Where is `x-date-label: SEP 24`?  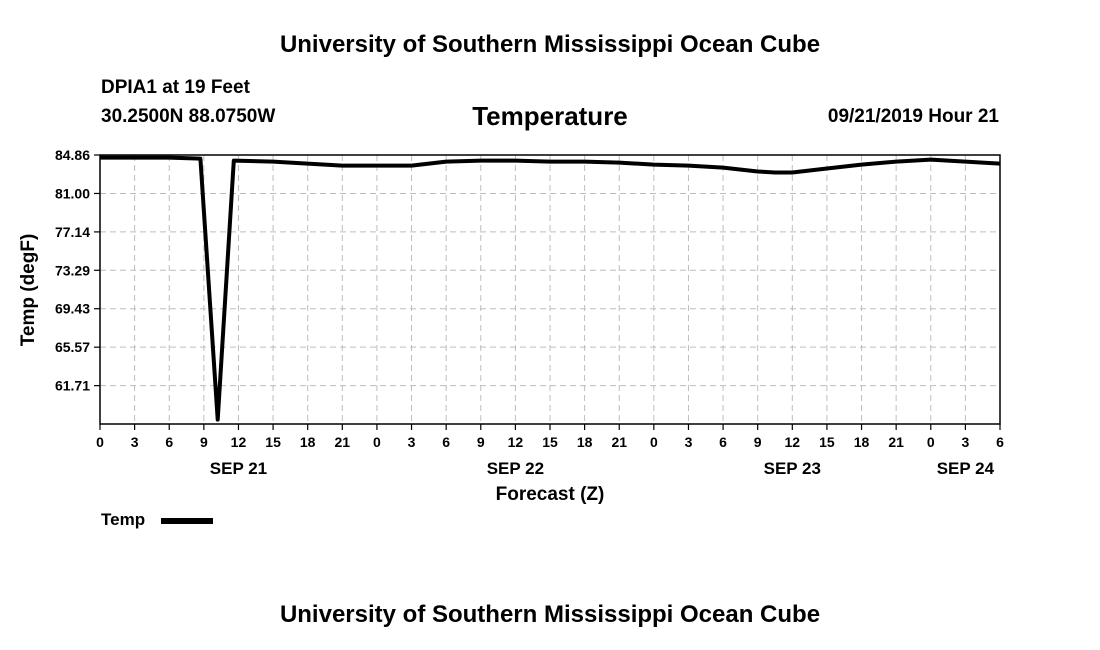 x-date-label: SEP 24 is located at coordinates (966, 468).